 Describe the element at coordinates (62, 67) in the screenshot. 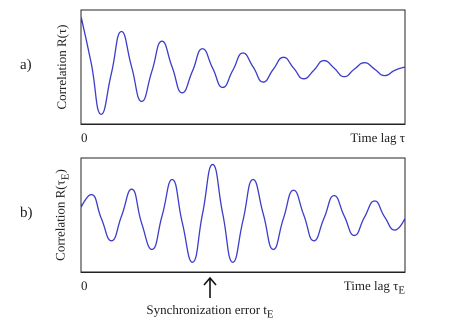

I see `y-axis-title: Correlation R(τ)` at that location.